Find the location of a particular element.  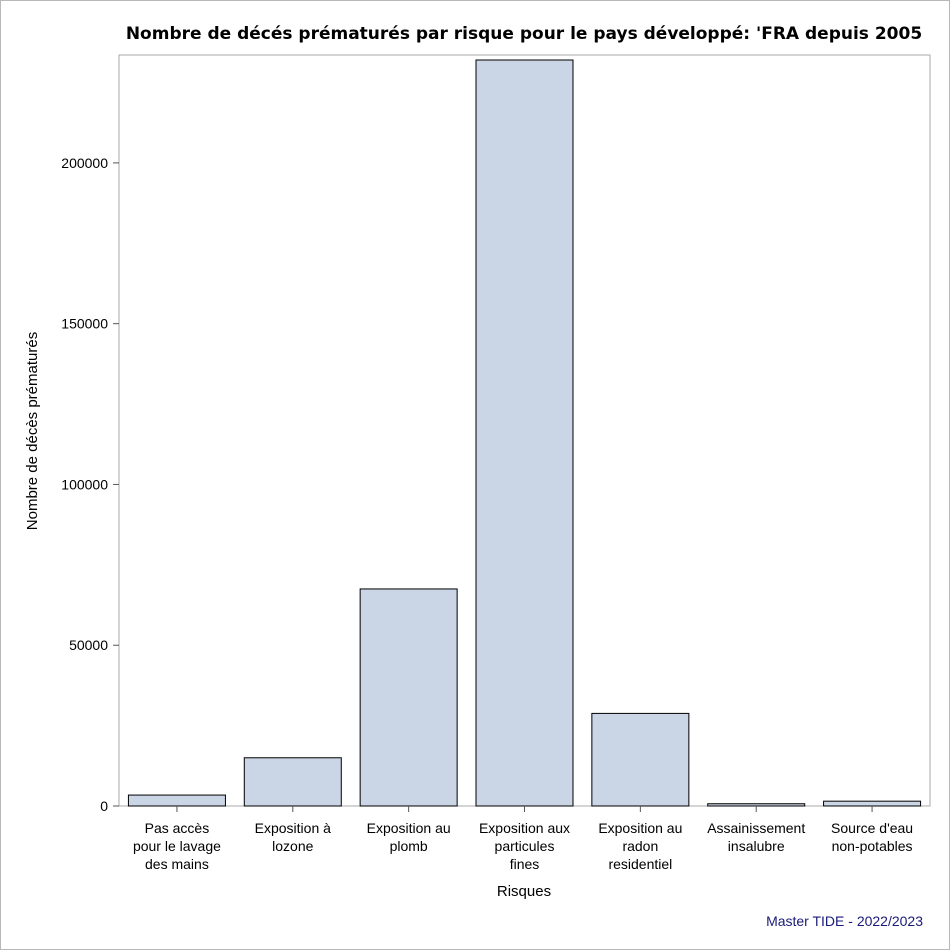

x-tick-label: Assainissement insalubre is located at coordinates (756, 837).